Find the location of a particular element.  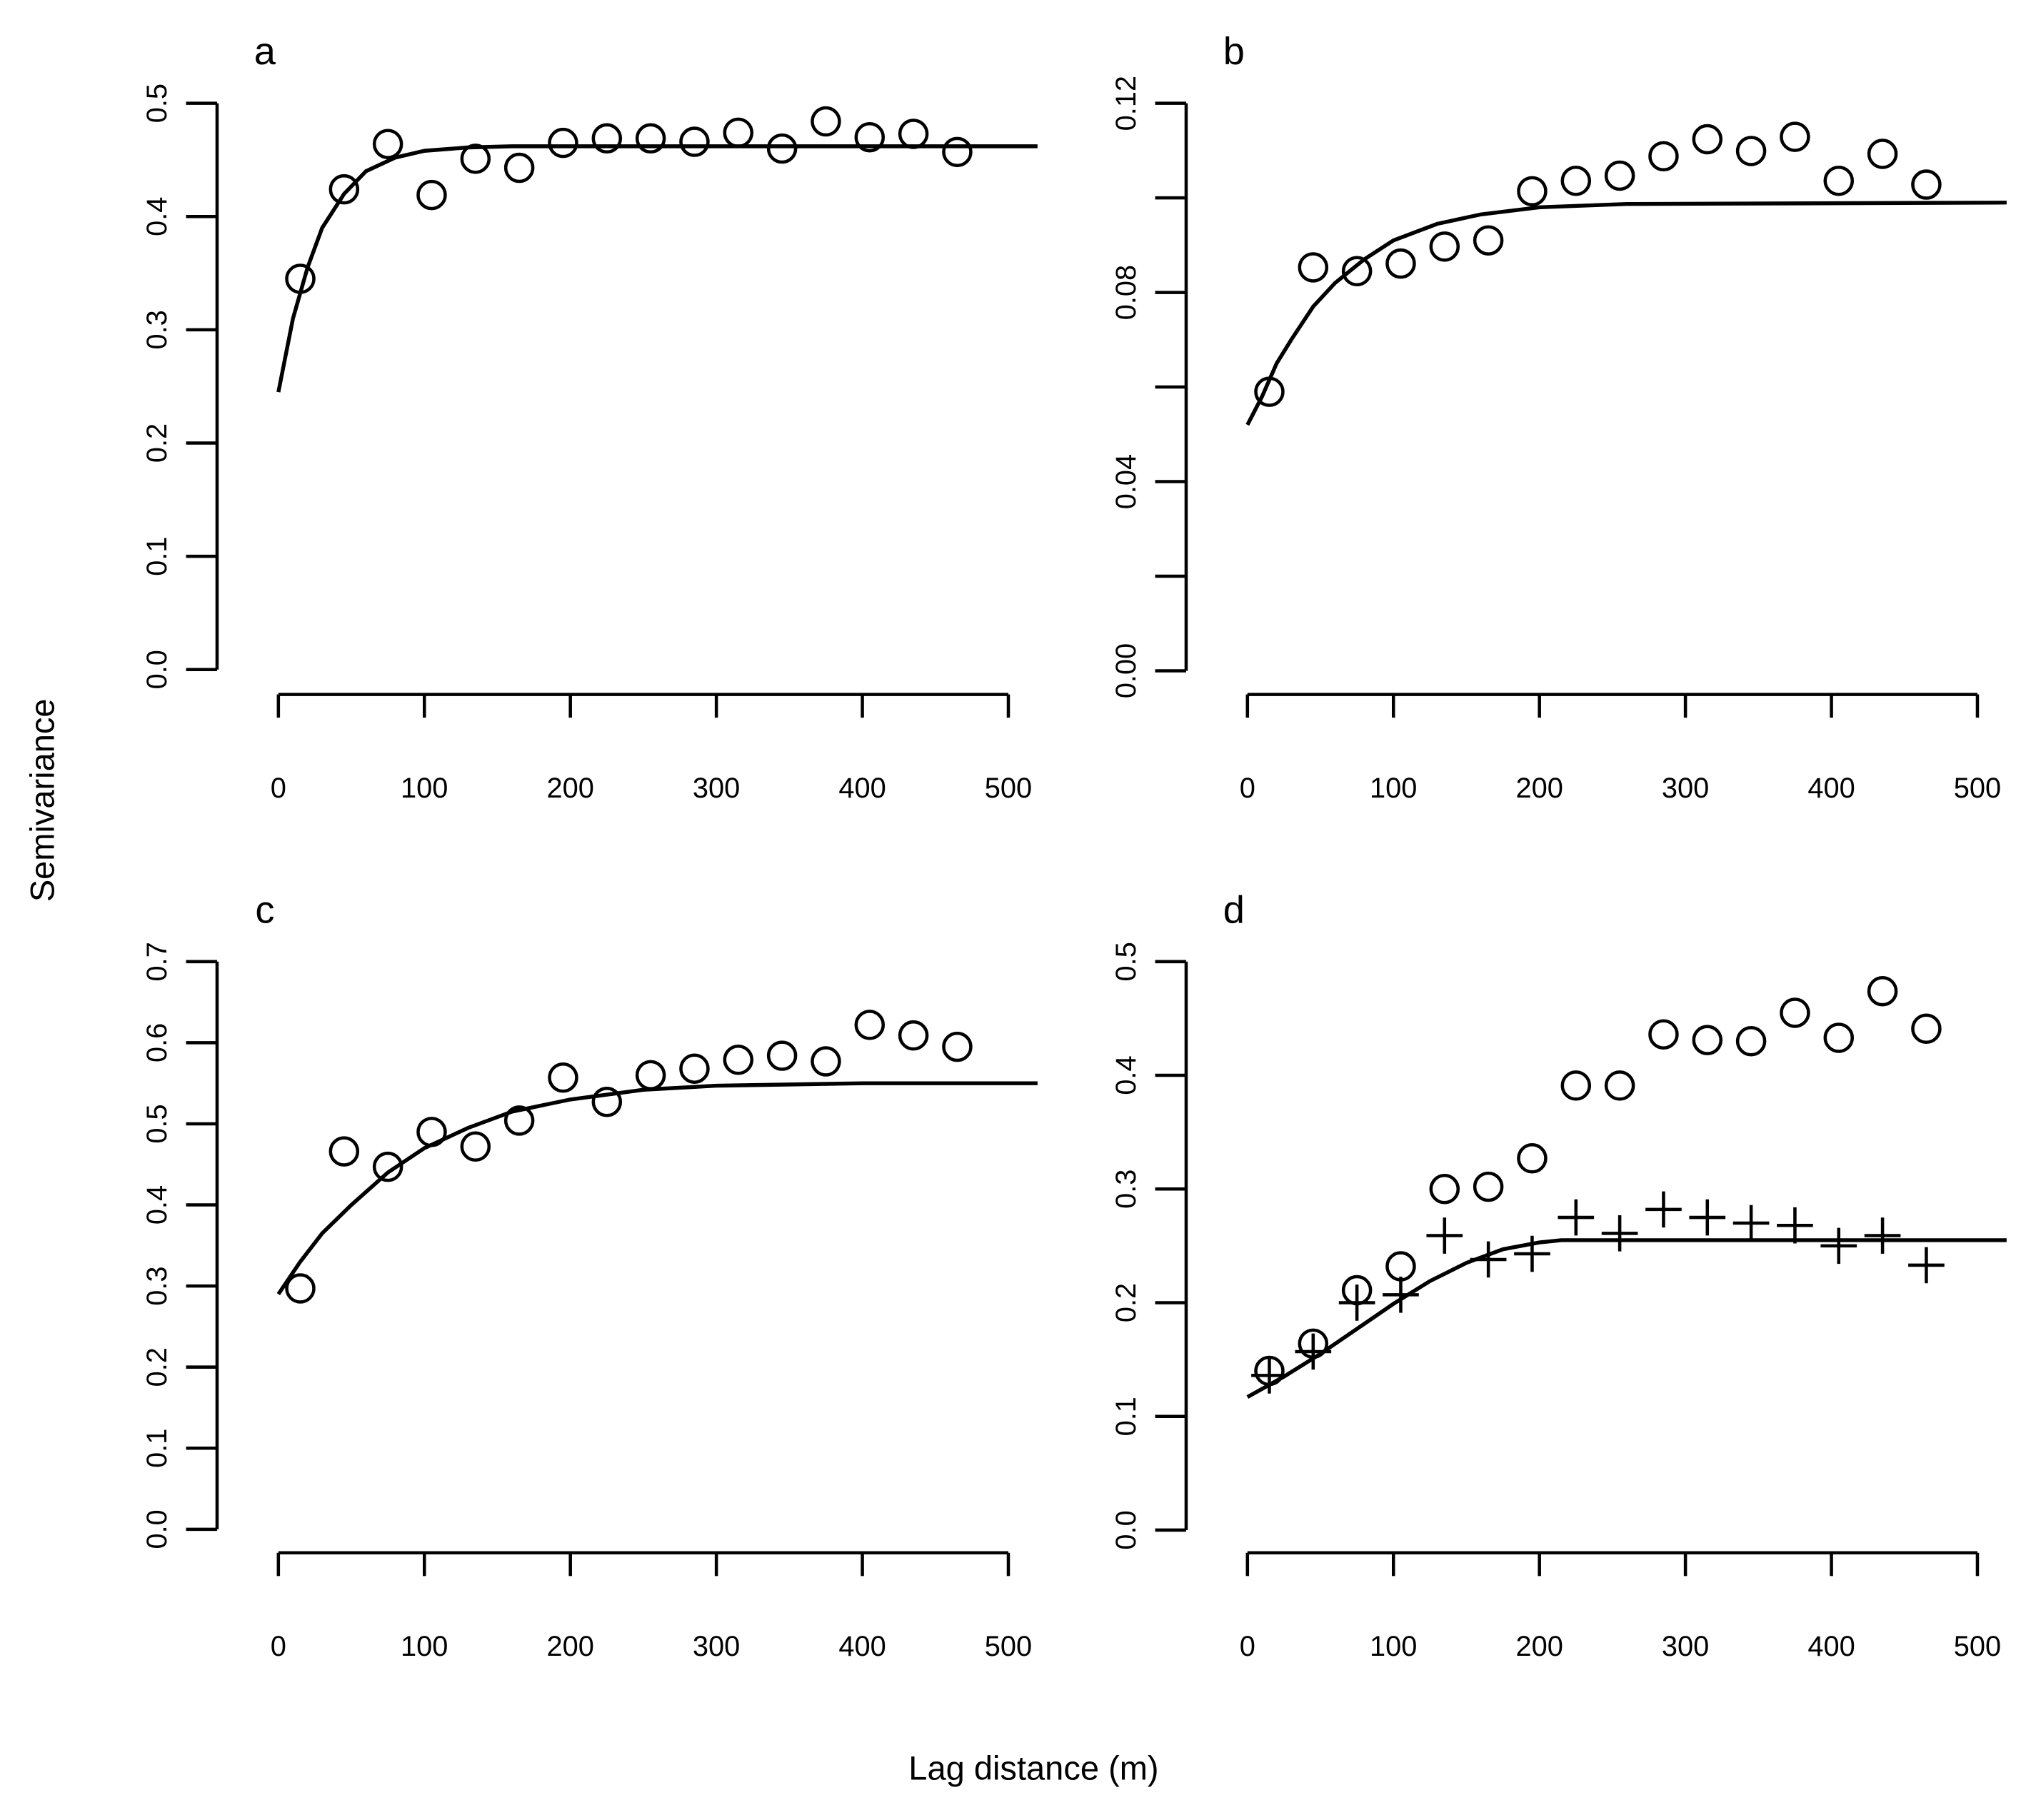

y-tick-label: 0.7 is located at coordinates (157, 961).